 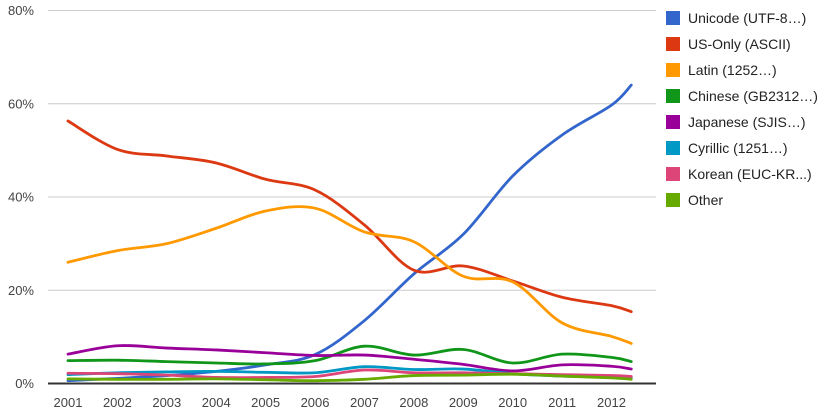 What do you see at coordinates (512, 402) in the screenshot?
I see `x-axis-label-2010: 2010` at bounding box center [512, 402].